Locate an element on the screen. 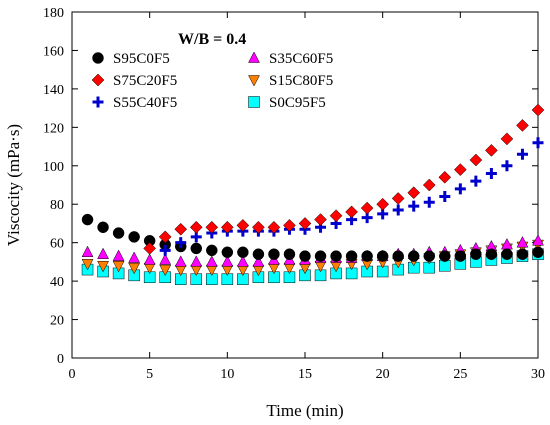 This screenshot has height=425, width=550. x-tick-label: 20 is located at coordinates (383, 374).